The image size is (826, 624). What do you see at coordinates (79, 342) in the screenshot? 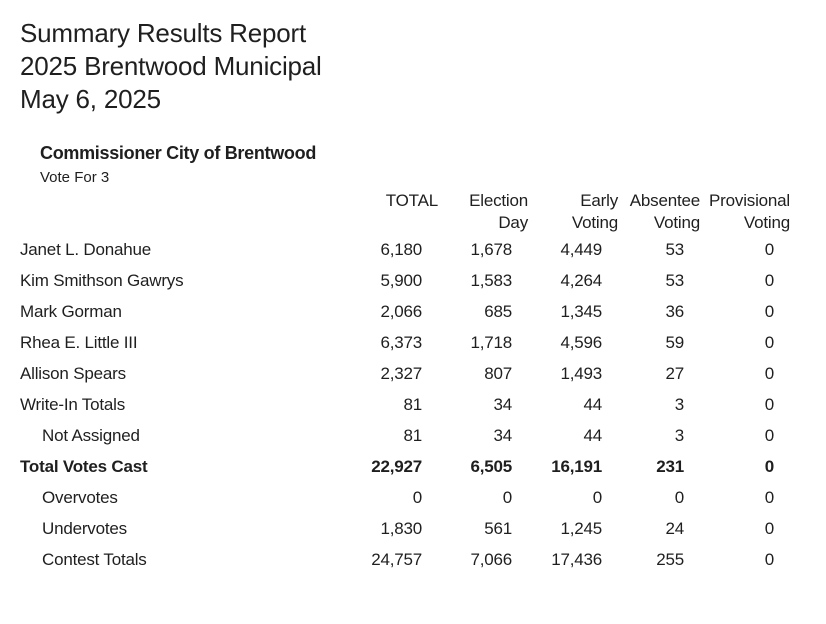
I see `row-label: Rhea E. Little III` at bounding box center [79, 342].